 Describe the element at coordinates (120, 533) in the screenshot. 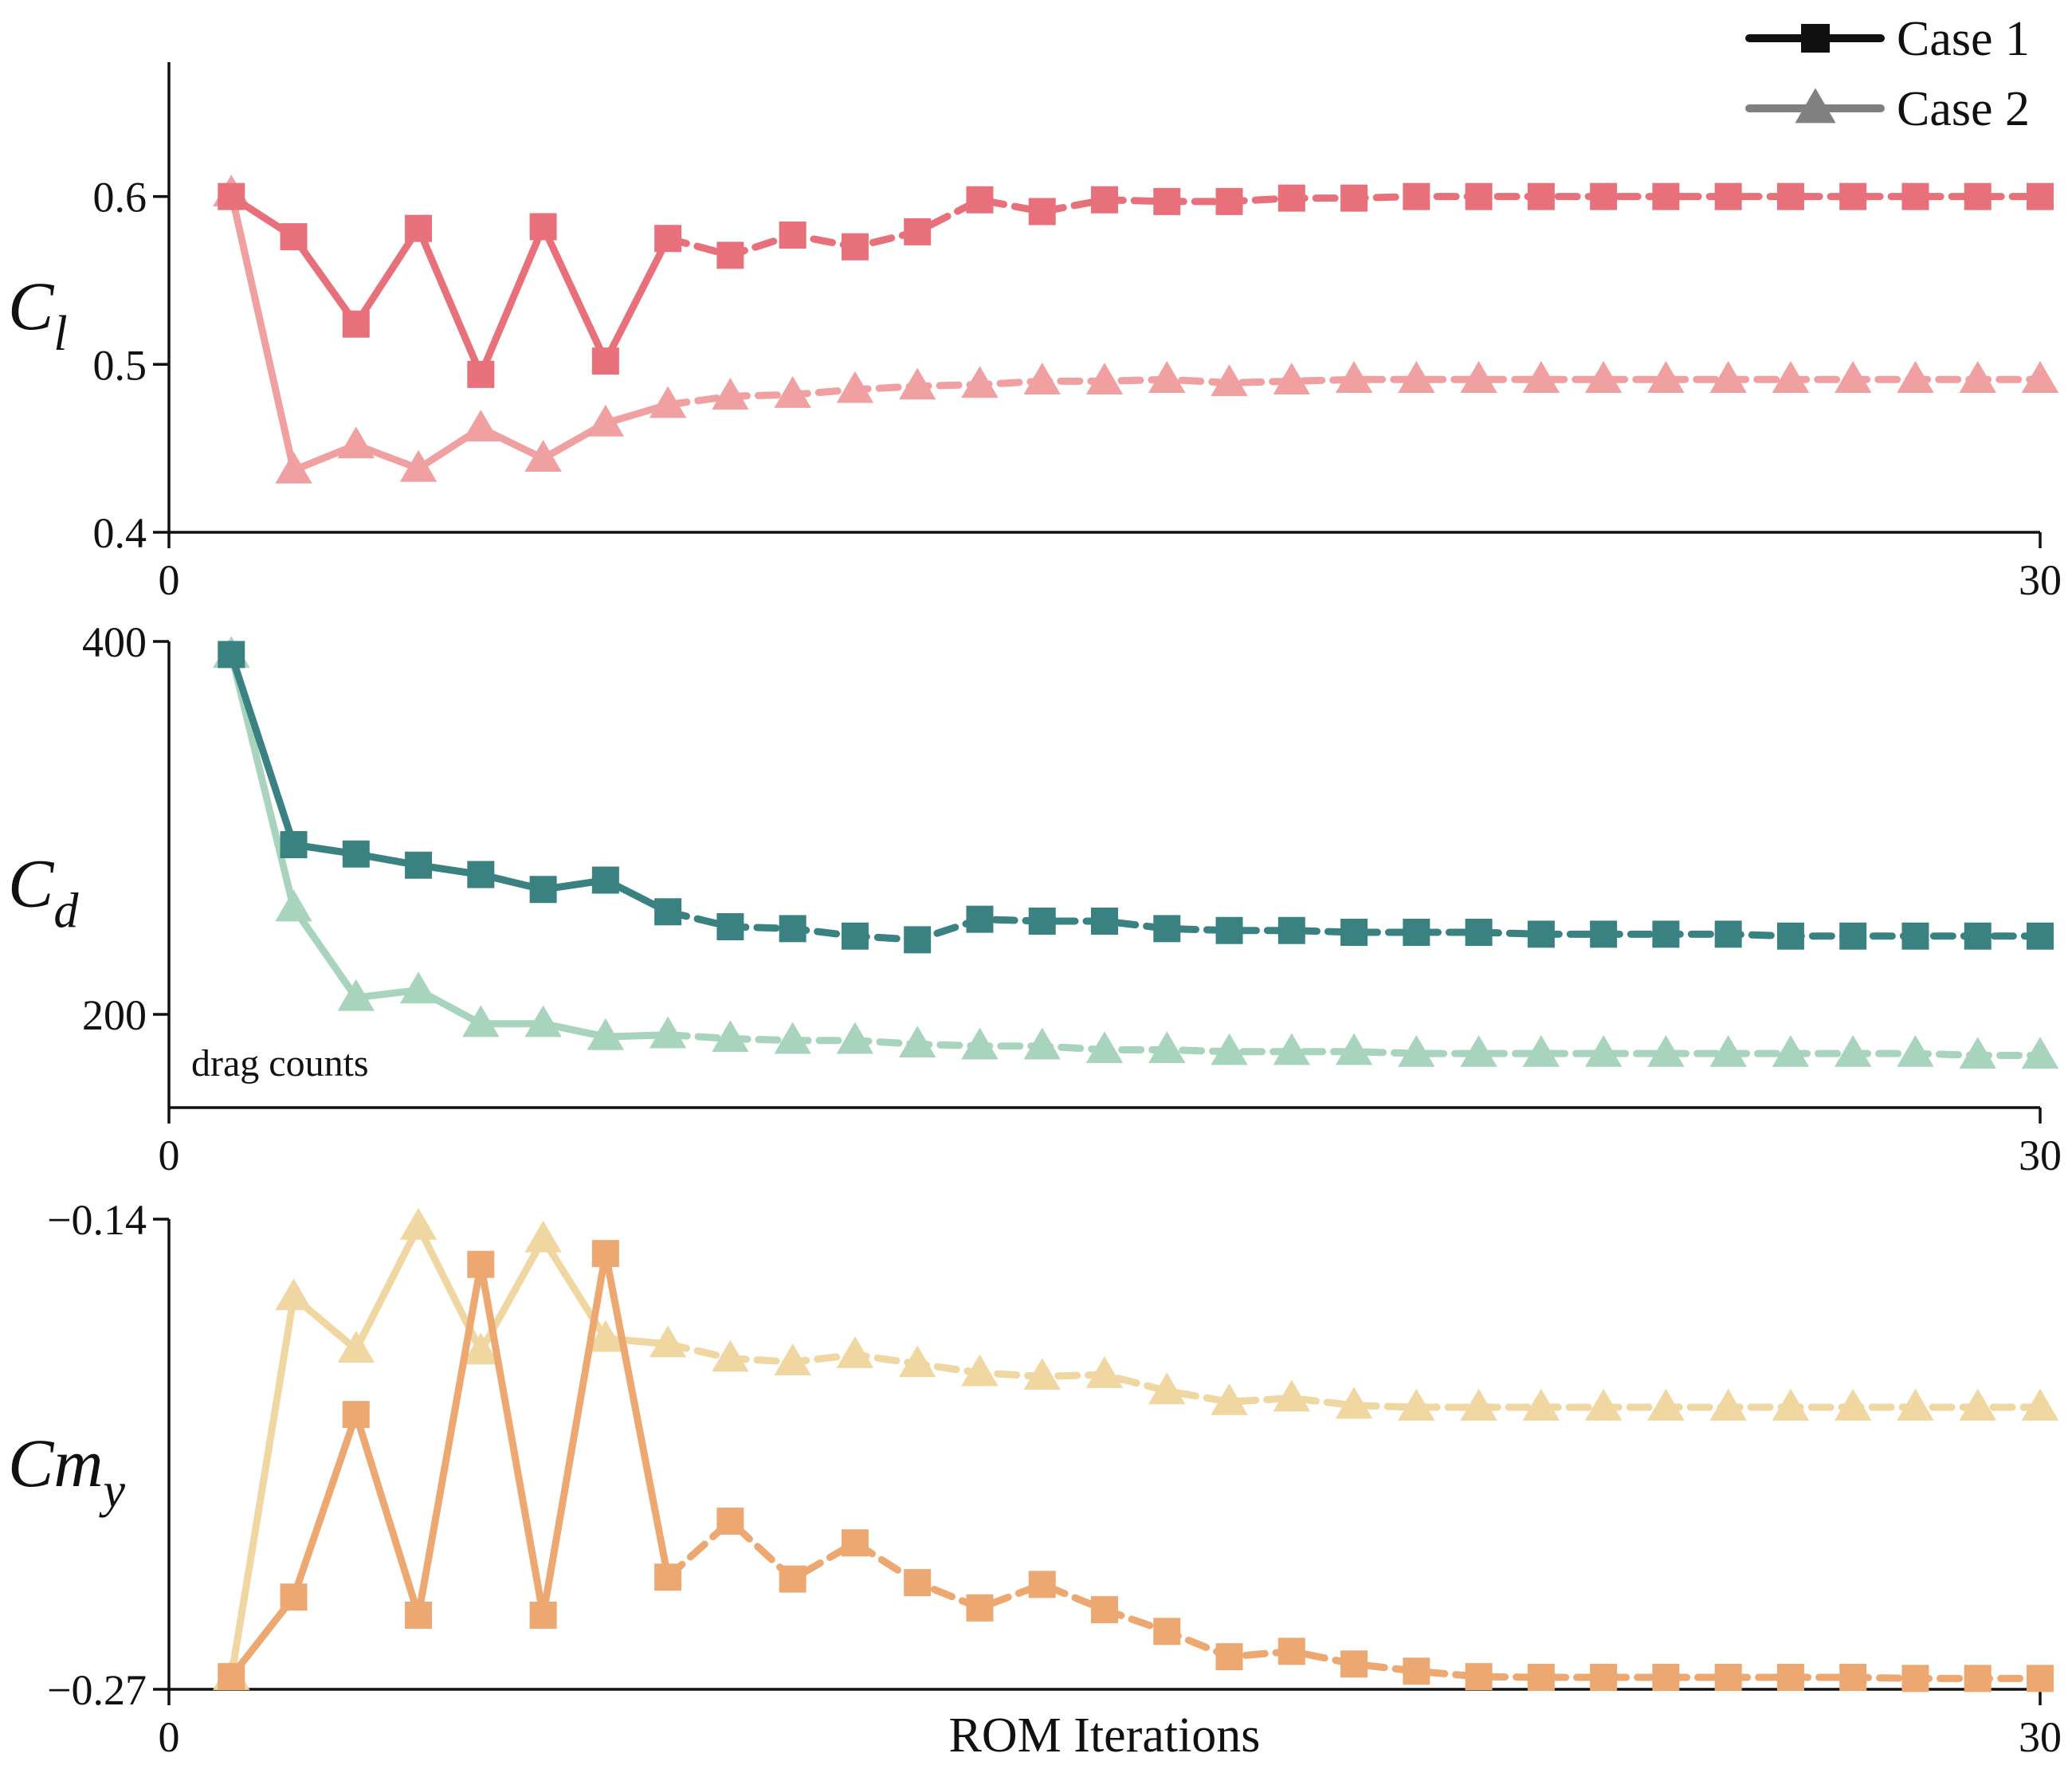

I see `y-tick-label: 0.4` at that location.